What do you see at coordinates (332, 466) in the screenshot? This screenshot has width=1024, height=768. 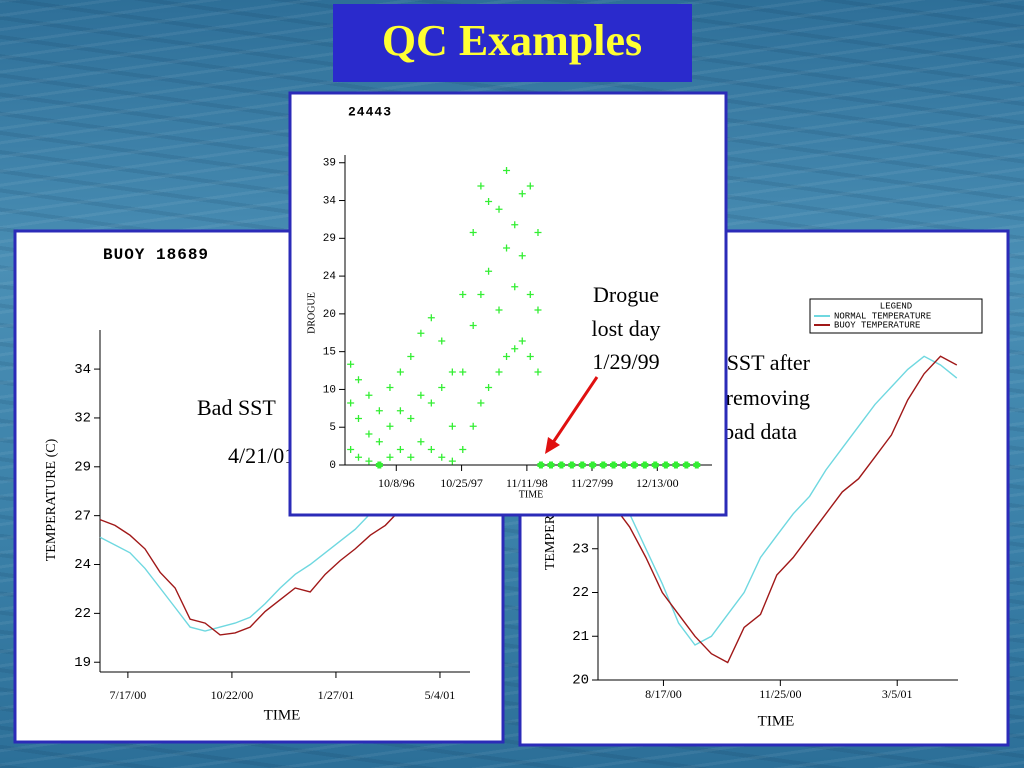 I see `y-tick-label: 0` at bounding box center [332, 466].